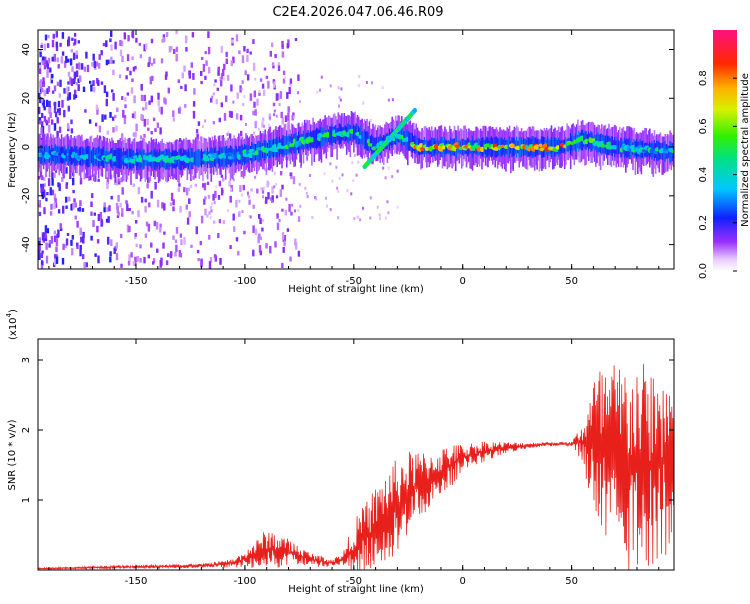 The image size is (750, 604). What do you see at coordinates (463, 581) in the screenshot?
I see `snr-x-tick-label: 0` at bounding box center [463, 581].